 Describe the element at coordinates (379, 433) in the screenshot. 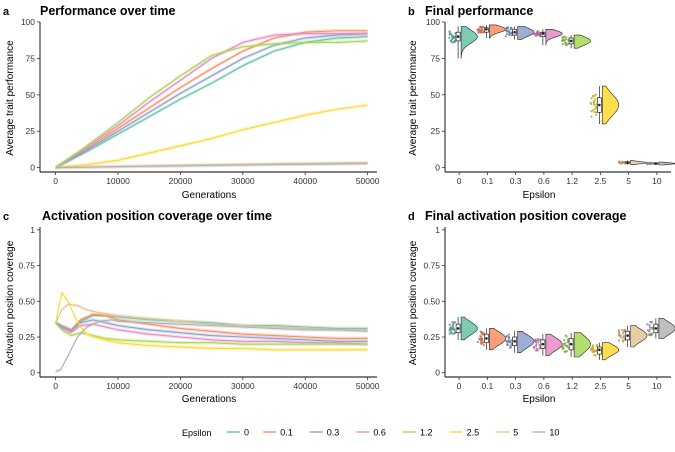

I see `legend-label-0.6: 0.6` at that location.